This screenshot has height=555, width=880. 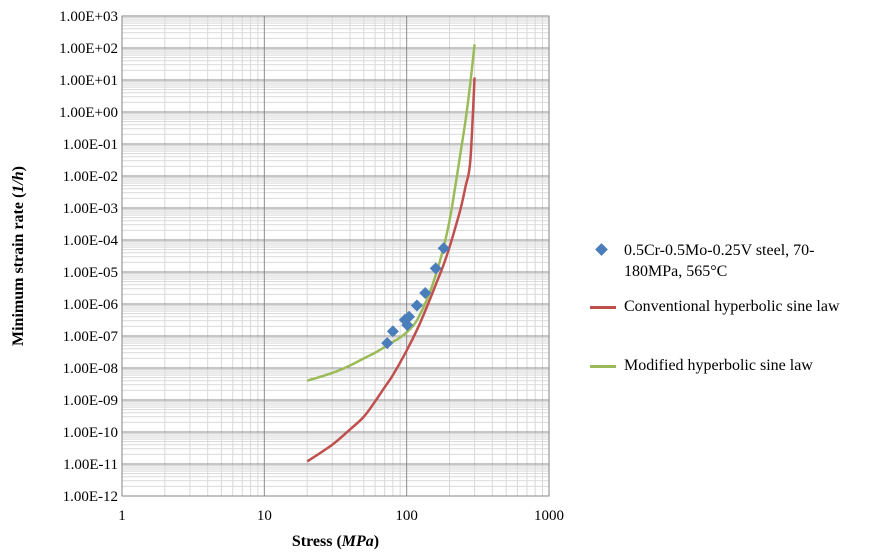 I want to click on y-tick-label: 1.00E-04, so click(x=91, y=241).